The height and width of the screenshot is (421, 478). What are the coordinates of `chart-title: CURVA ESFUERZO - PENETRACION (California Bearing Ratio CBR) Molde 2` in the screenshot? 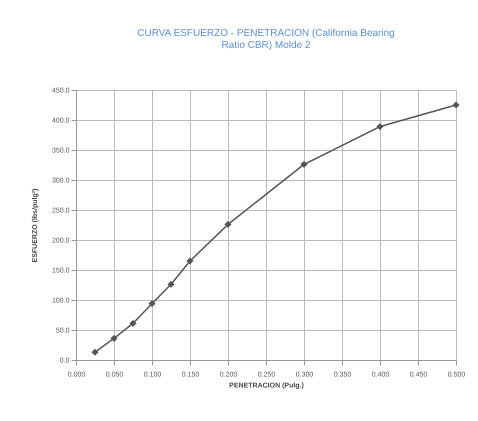 It's located at (266, 39).